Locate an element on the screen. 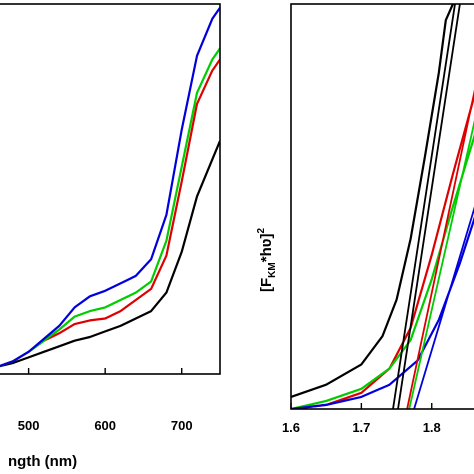 This screenshot has height=474, width=474. left-x-tick-label: 500 is located at coordinates (29, 425).